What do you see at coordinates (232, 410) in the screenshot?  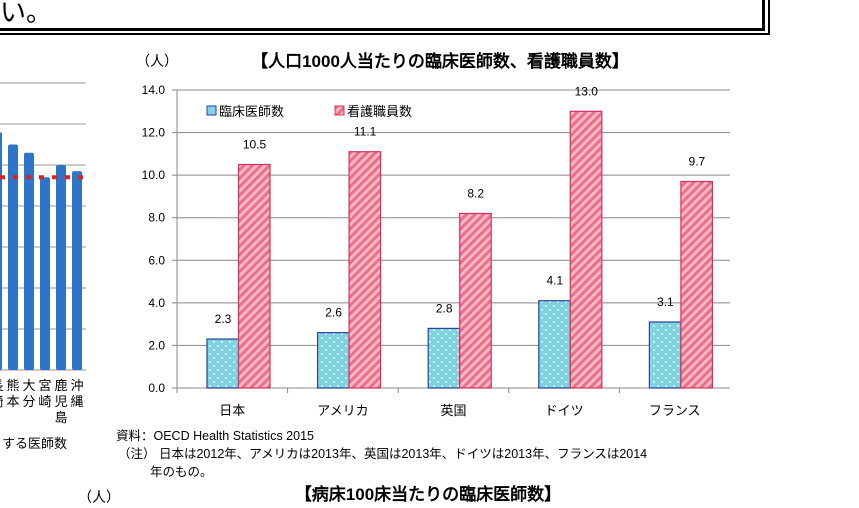 I see `x-tick-label: 日本` at bounding box center [232, 410].